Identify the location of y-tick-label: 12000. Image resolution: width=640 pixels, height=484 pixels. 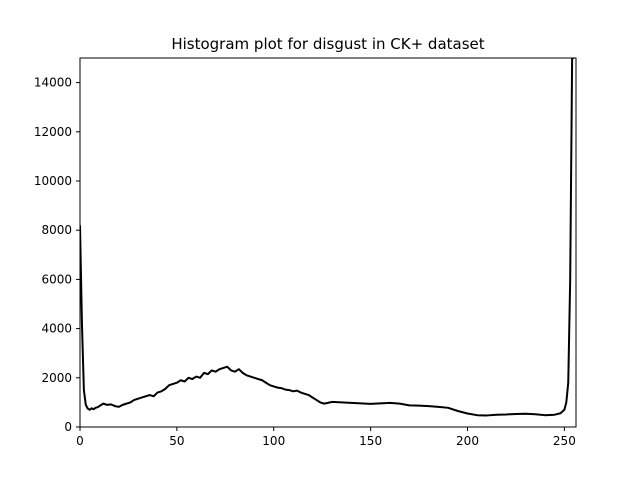
(53, 132).